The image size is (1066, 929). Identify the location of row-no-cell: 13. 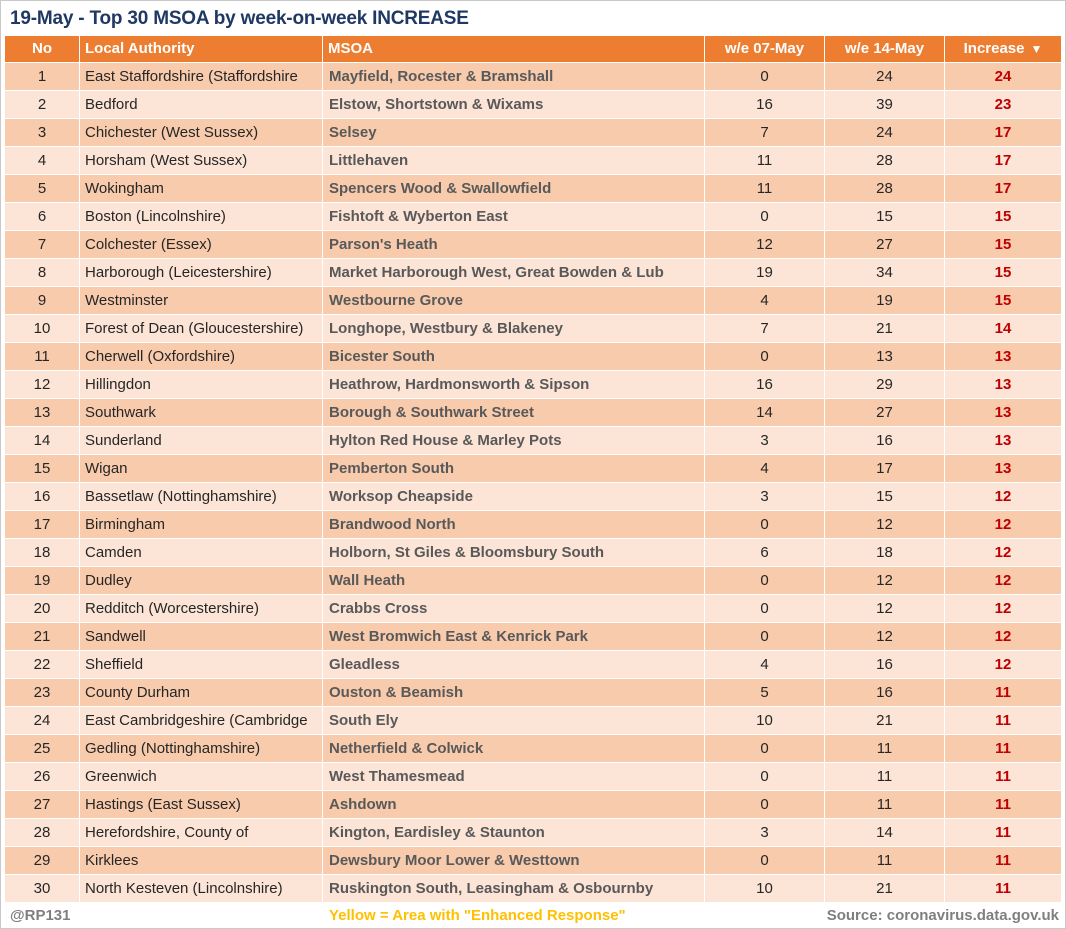
(42, 413).